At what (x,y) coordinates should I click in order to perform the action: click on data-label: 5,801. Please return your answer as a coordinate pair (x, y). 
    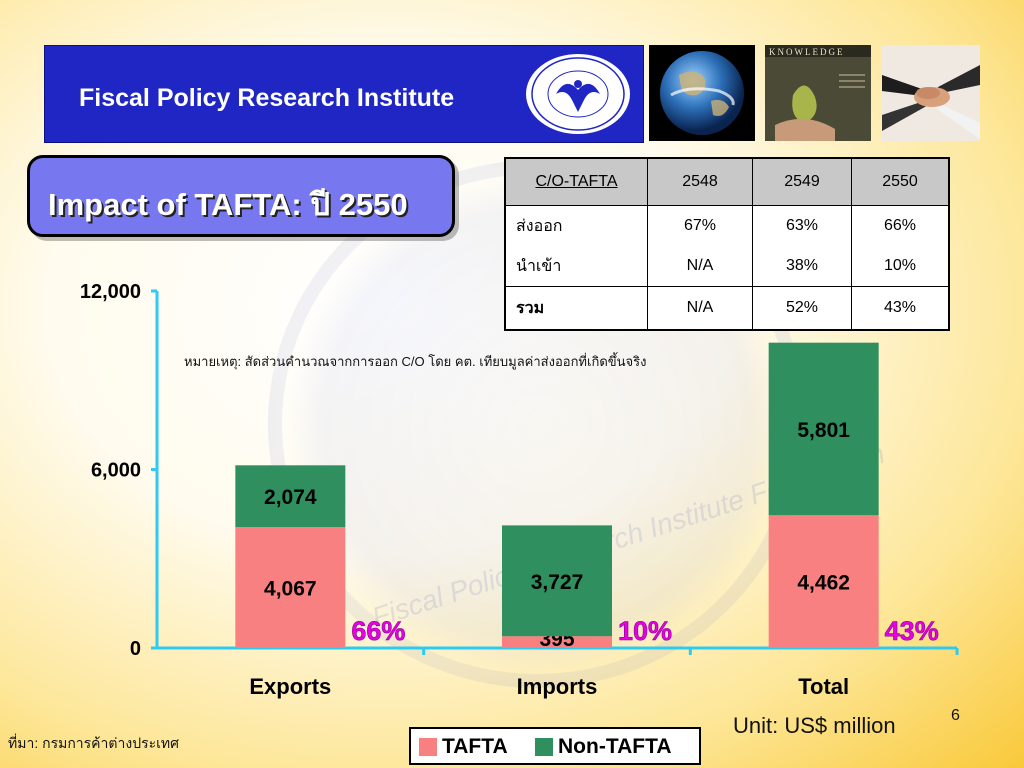
    Looking at the image, I should click on (823, 430).